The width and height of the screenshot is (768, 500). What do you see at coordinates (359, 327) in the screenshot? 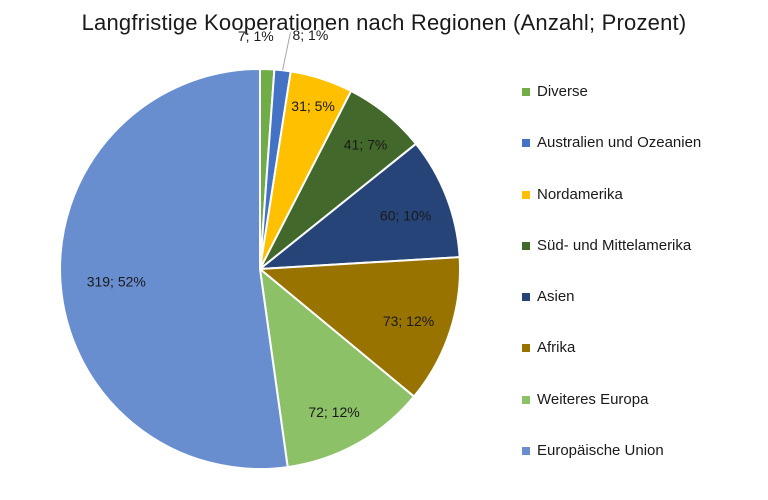
I see `pie-slice-afrika` at bounding box center [359, 327].